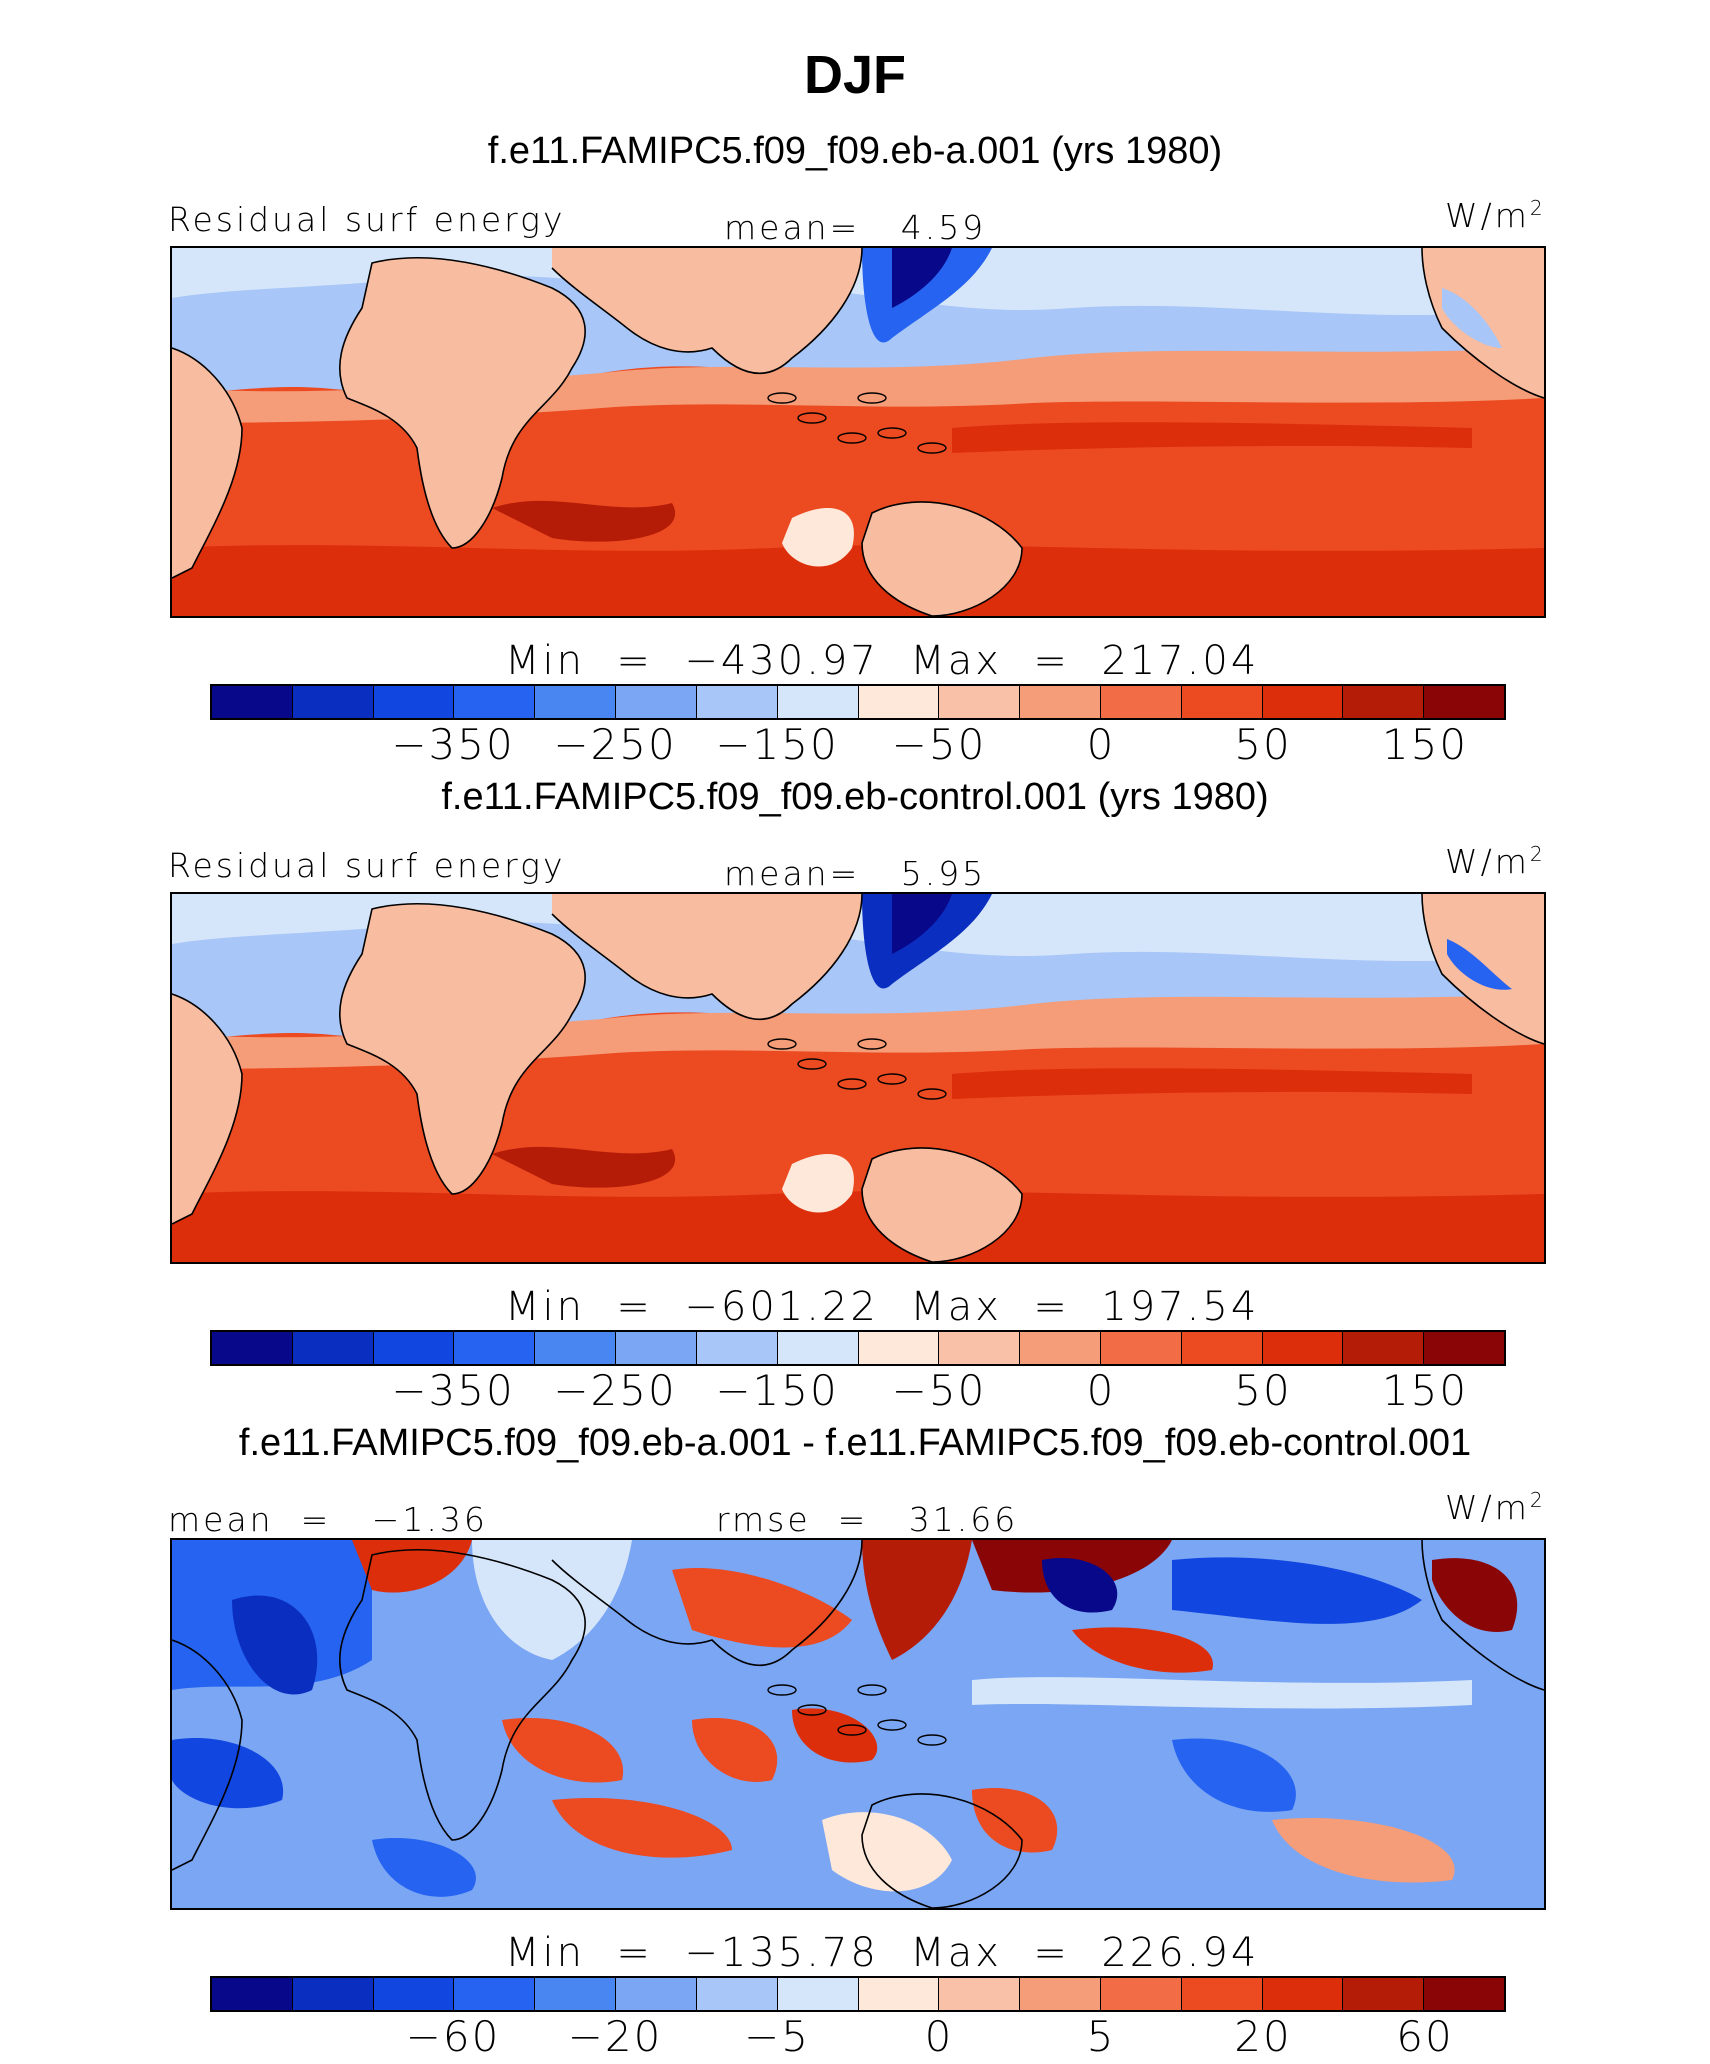 The height and width of the screenshot is (2064, 1710). Describe the element at coordinates (1425, 2036) in the screenshot. I see `colorbar-tick-label: 60` at that location.